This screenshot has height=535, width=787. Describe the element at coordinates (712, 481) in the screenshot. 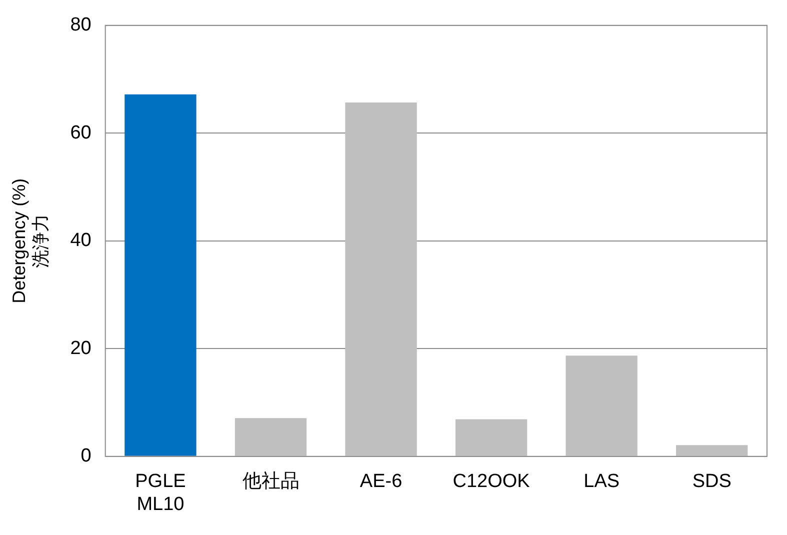

I see `x-tick-label: SDS` at that location.